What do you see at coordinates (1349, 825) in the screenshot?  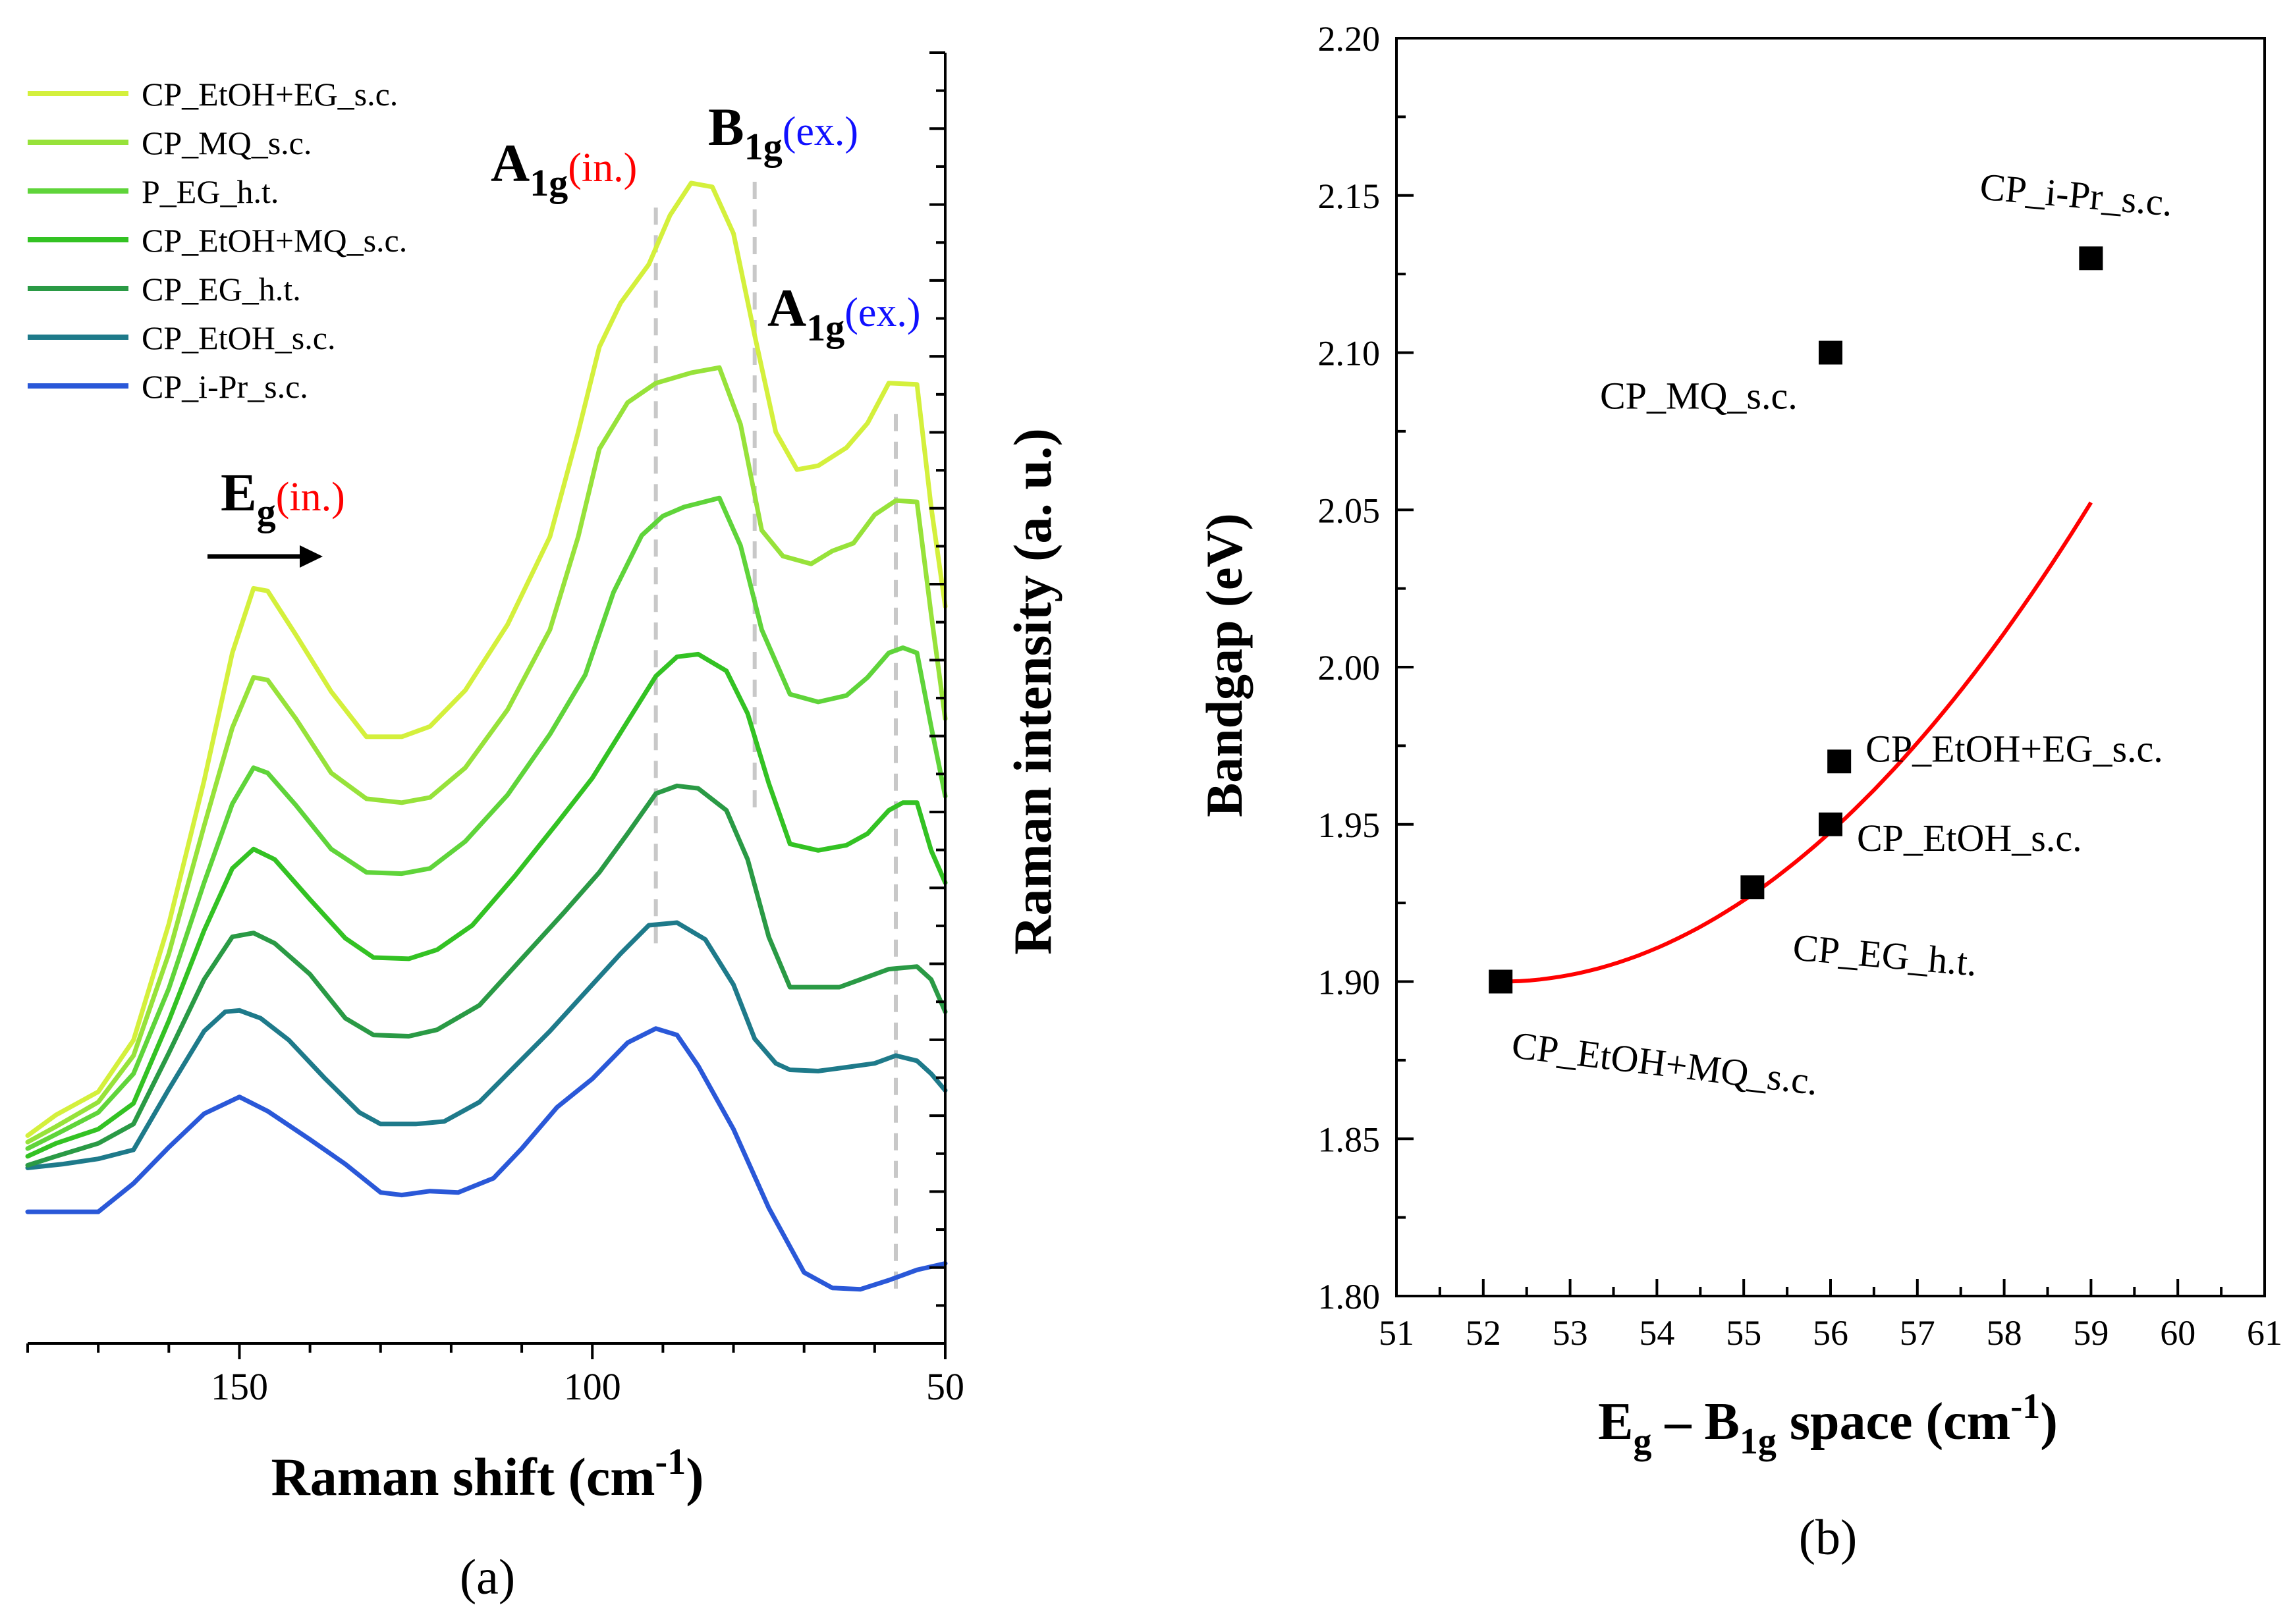 I see `y-tick-label: 1.95` at bounding box center [1349, 825].